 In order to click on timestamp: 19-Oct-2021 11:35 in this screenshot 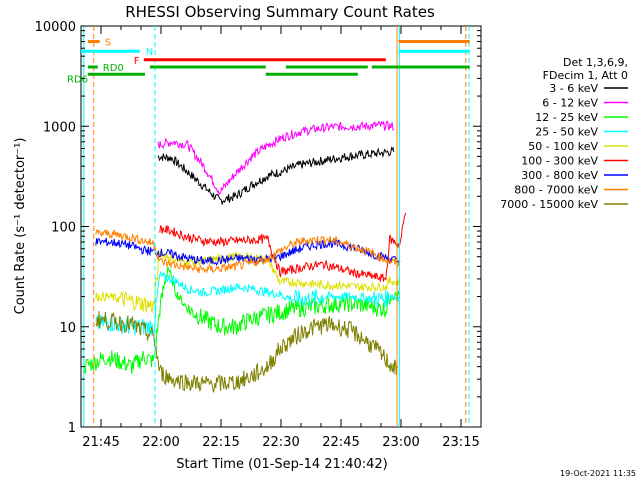, I will do `click(598, 473)`.